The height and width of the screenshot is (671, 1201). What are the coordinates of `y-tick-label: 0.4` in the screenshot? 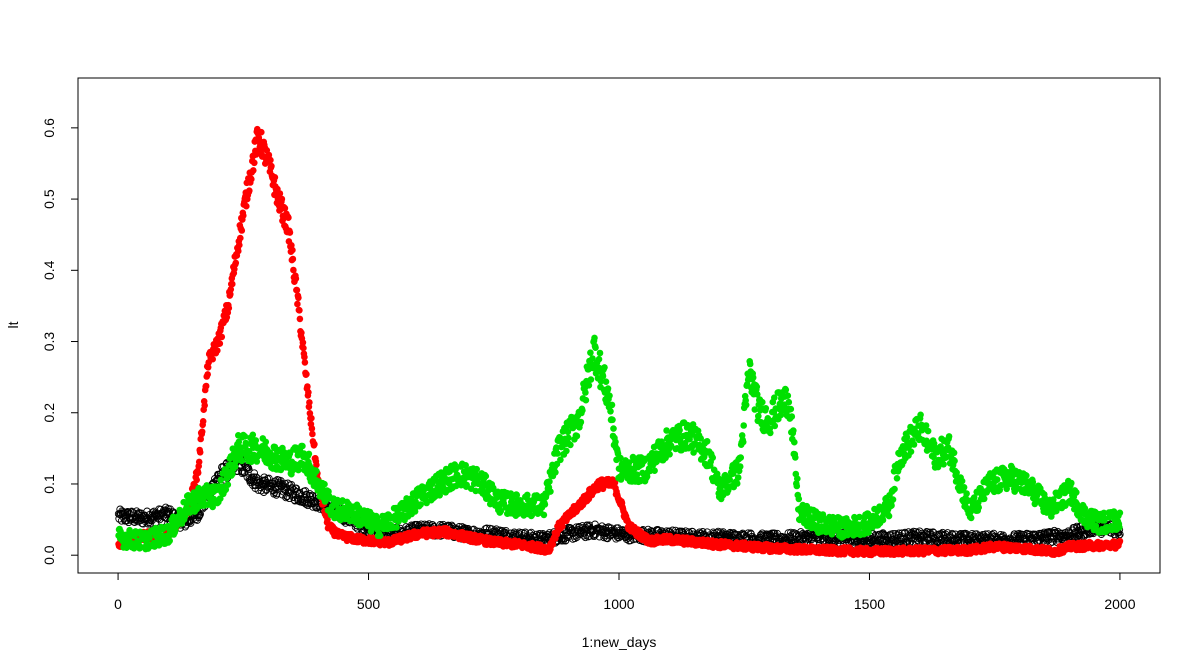 It's located at (49, 270).